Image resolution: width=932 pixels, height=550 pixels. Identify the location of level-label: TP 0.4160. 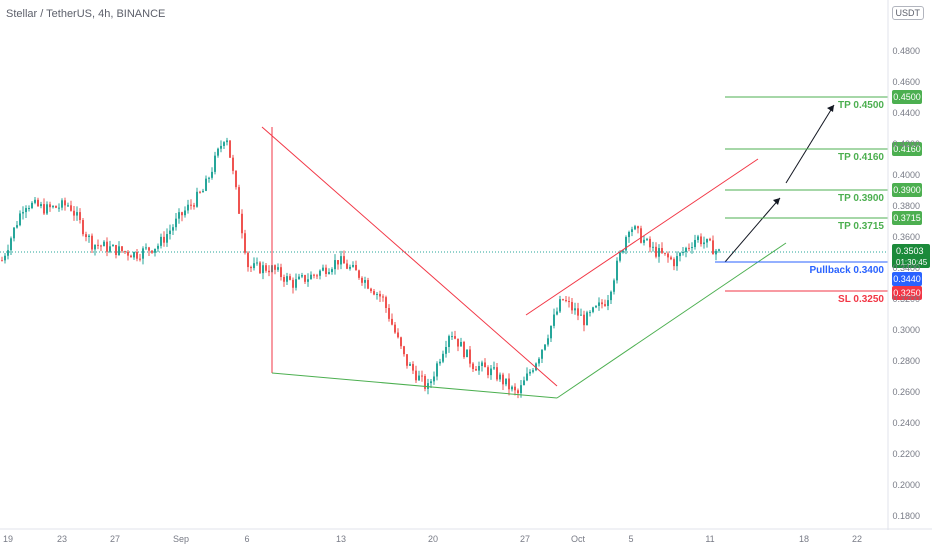
(861, 157).